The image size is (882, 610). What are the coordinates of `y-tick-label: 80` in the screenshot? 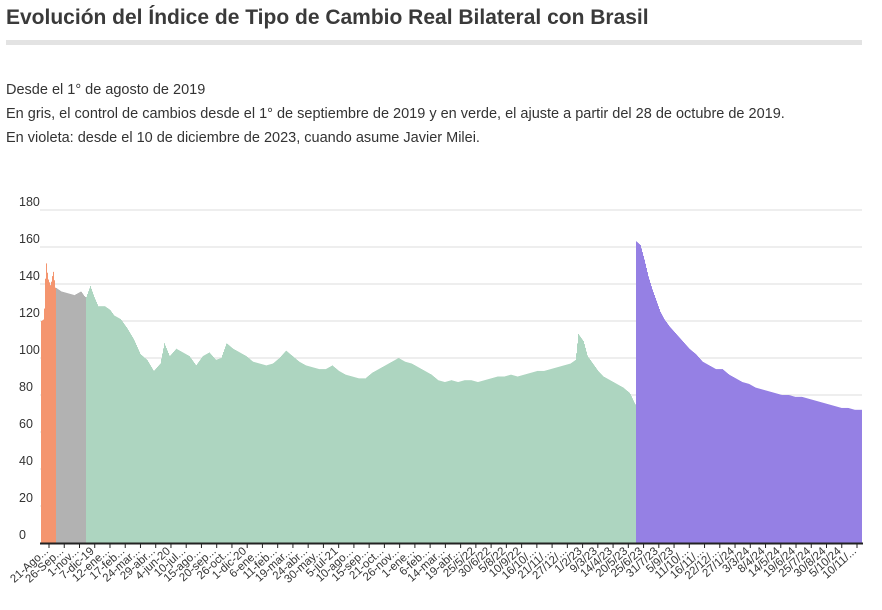 It's located at (26, 387).